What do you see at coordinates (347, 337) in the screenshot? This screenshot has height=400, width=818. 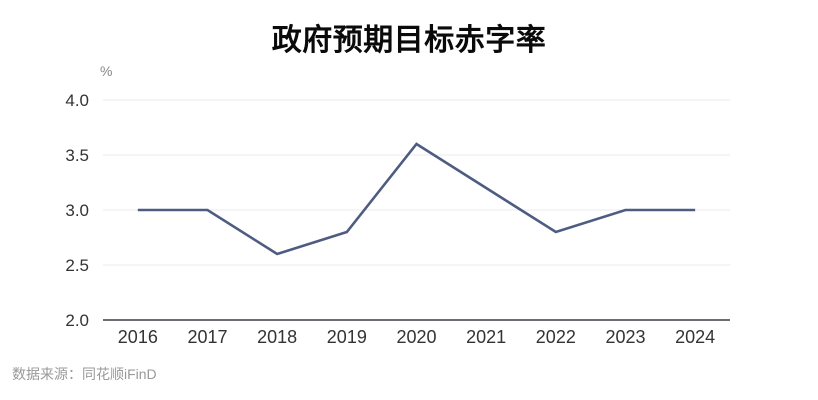 I see `x-tick-label: 2019` at bounding box center [347, 337].